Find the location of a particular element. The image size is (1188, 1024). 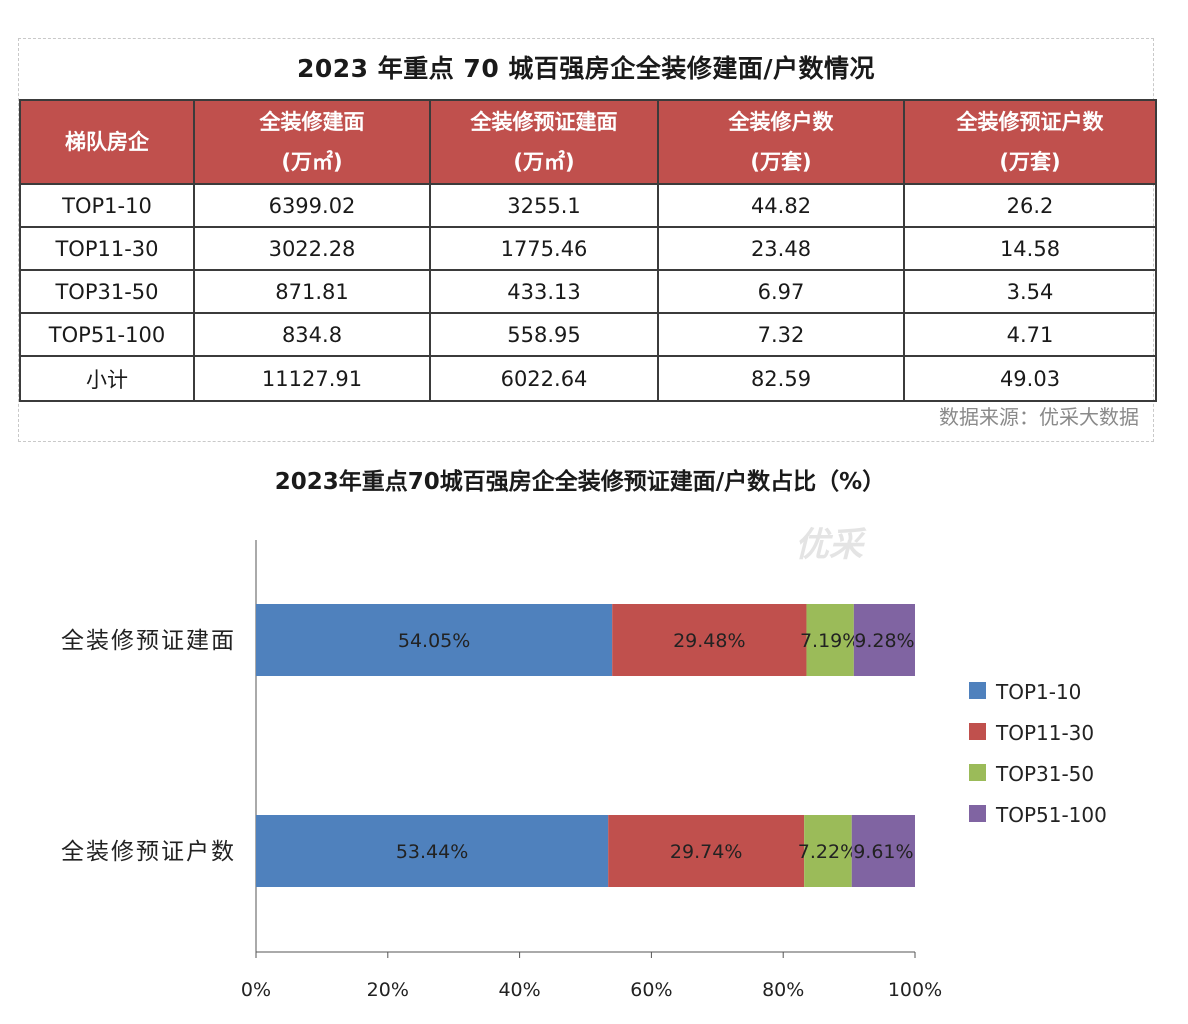

data-label: 53.44% is located at coordinates (432, 852).